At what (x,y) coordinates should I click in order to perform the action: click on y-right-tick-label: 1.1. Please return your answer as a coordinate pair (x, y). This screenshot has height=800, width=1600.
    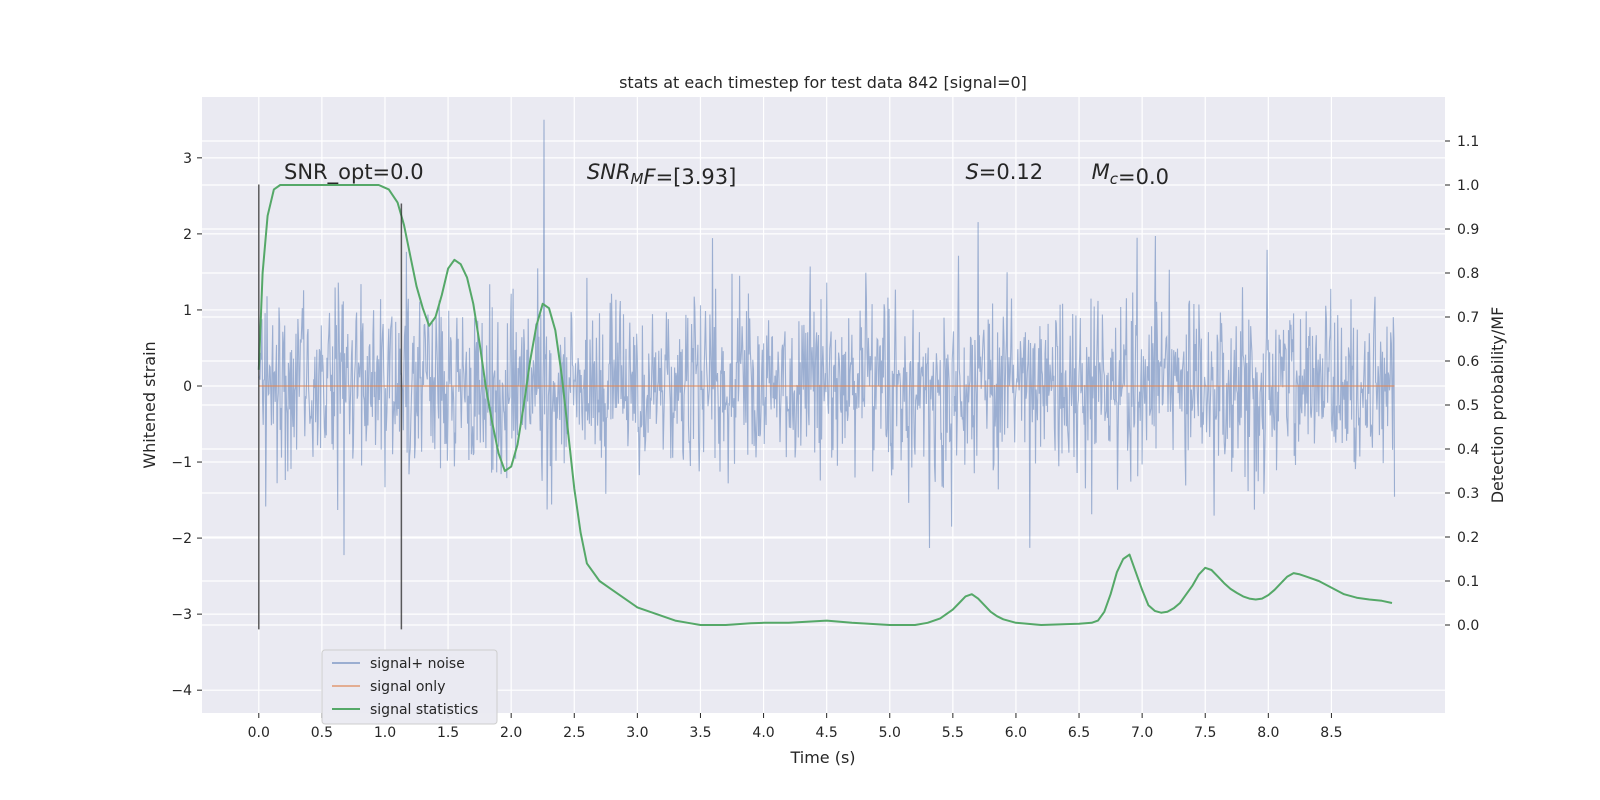
    Looking at the image, I should click on (1468, 142).